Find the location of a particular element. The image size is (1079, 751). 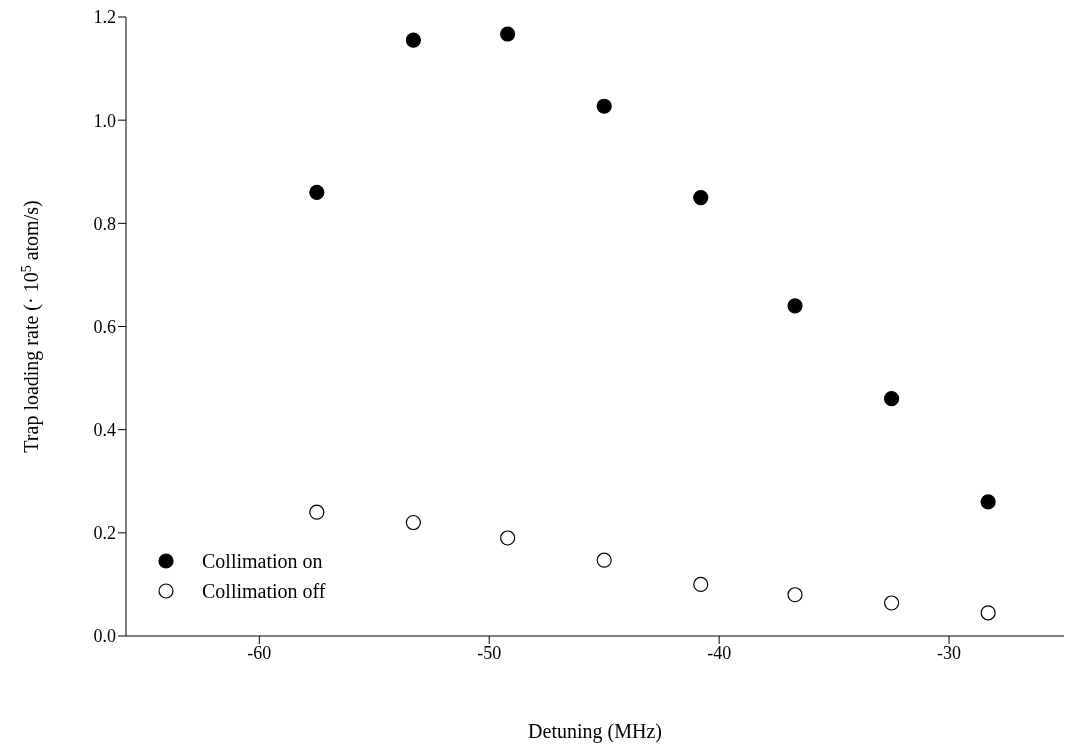

x-tick-label: -50 is located at coordinates (489, 652).